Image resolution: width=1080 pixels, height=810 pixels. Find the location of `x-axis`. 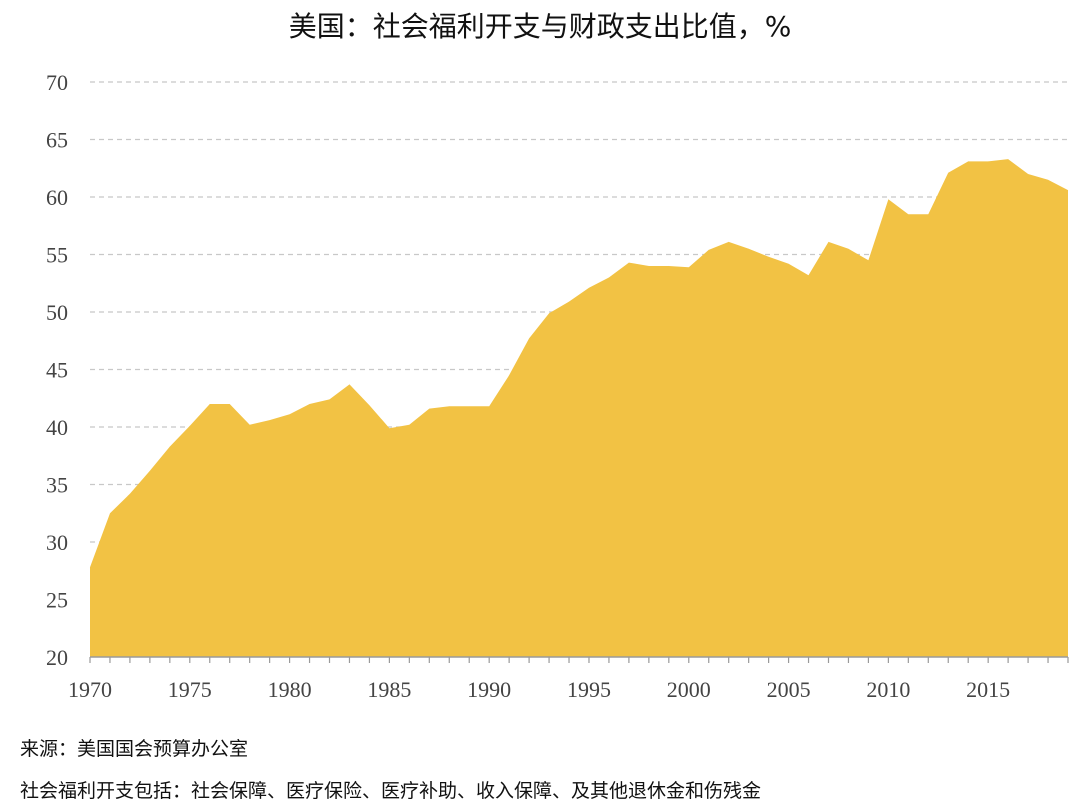

x-axis is located at coordinates (579, 659).